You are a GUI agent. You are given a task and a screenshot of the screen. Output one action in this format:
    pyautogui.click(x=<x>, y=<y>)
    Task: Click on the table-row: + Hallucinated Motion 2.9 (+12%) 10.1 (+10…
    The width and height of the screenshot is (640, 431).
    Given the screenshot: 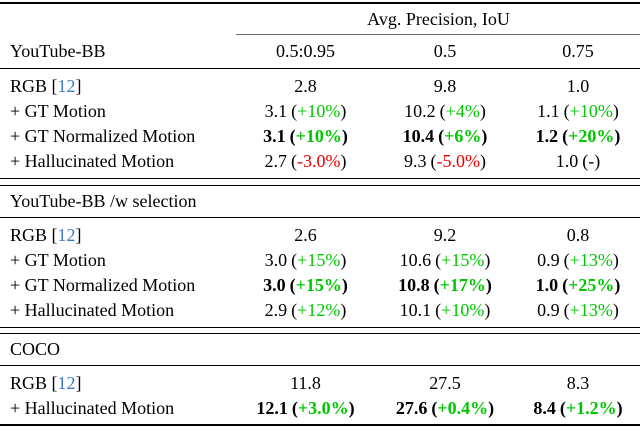 What is the action you would take?
    pyautogui.click(x=320, y=310)
    